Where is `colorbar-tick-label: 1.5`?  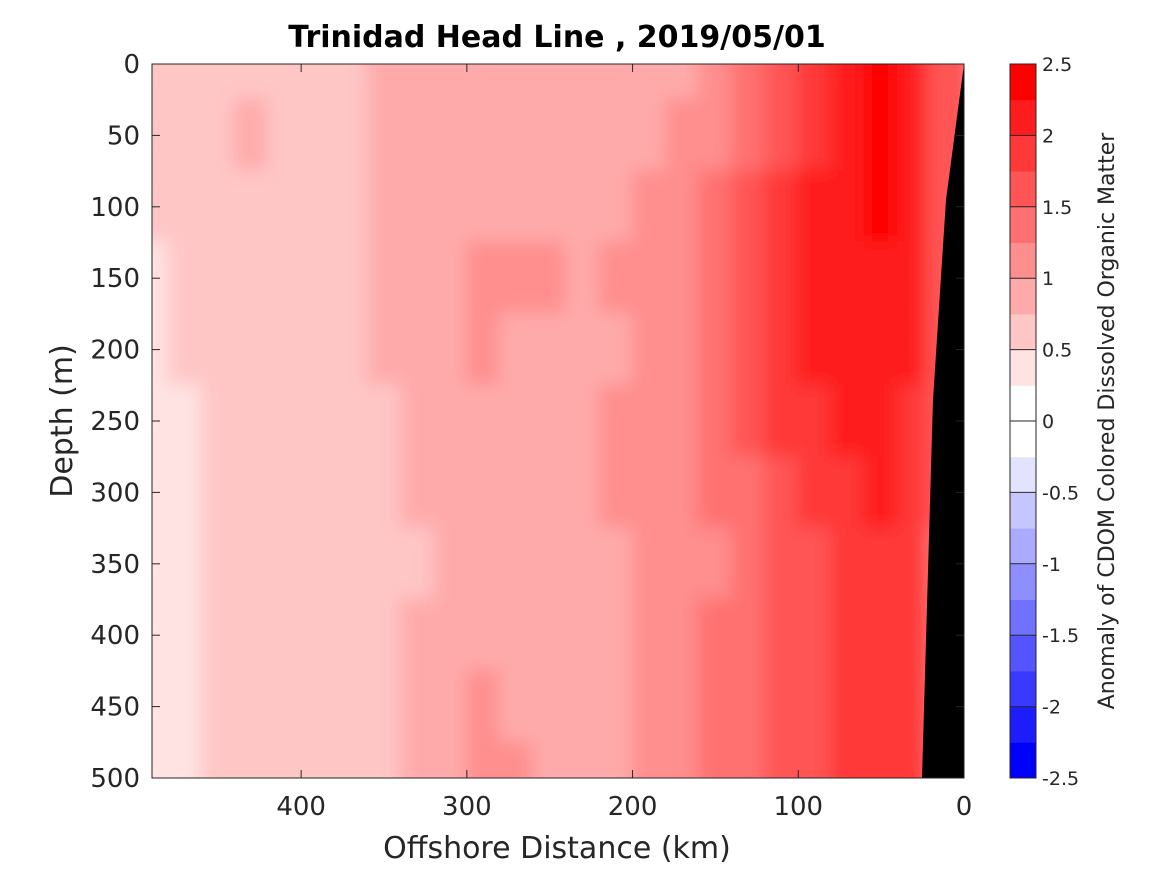
colorbar-tick-label: 1.5 is located at coordinates (1057, 208).